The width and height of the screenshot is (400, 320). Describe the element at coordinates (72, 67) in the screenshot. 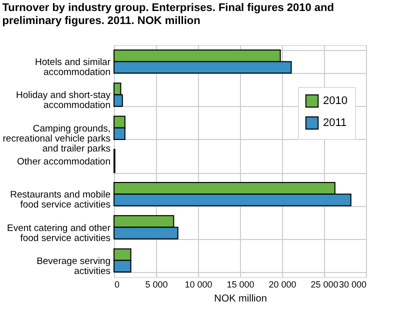

I see `y-tick-label: Hotels and similar accommodation` at that location.